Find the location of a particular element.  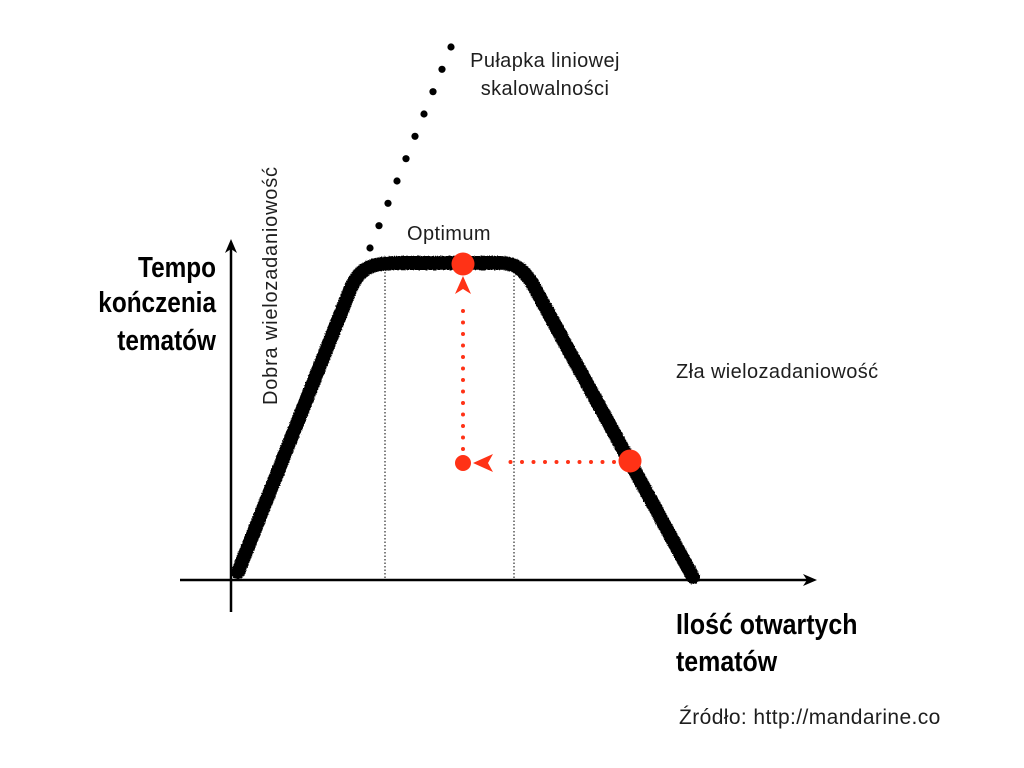

x-axis-label-line: Ilość otwartych is located at coordinates (766, 624).